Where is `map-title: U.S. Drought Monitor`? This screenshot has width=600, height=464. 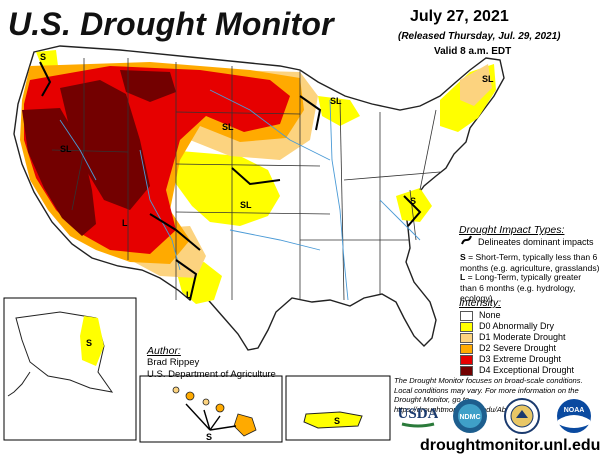
map-title: U.S. Drought Monitor is located at coordinates (171, 24).